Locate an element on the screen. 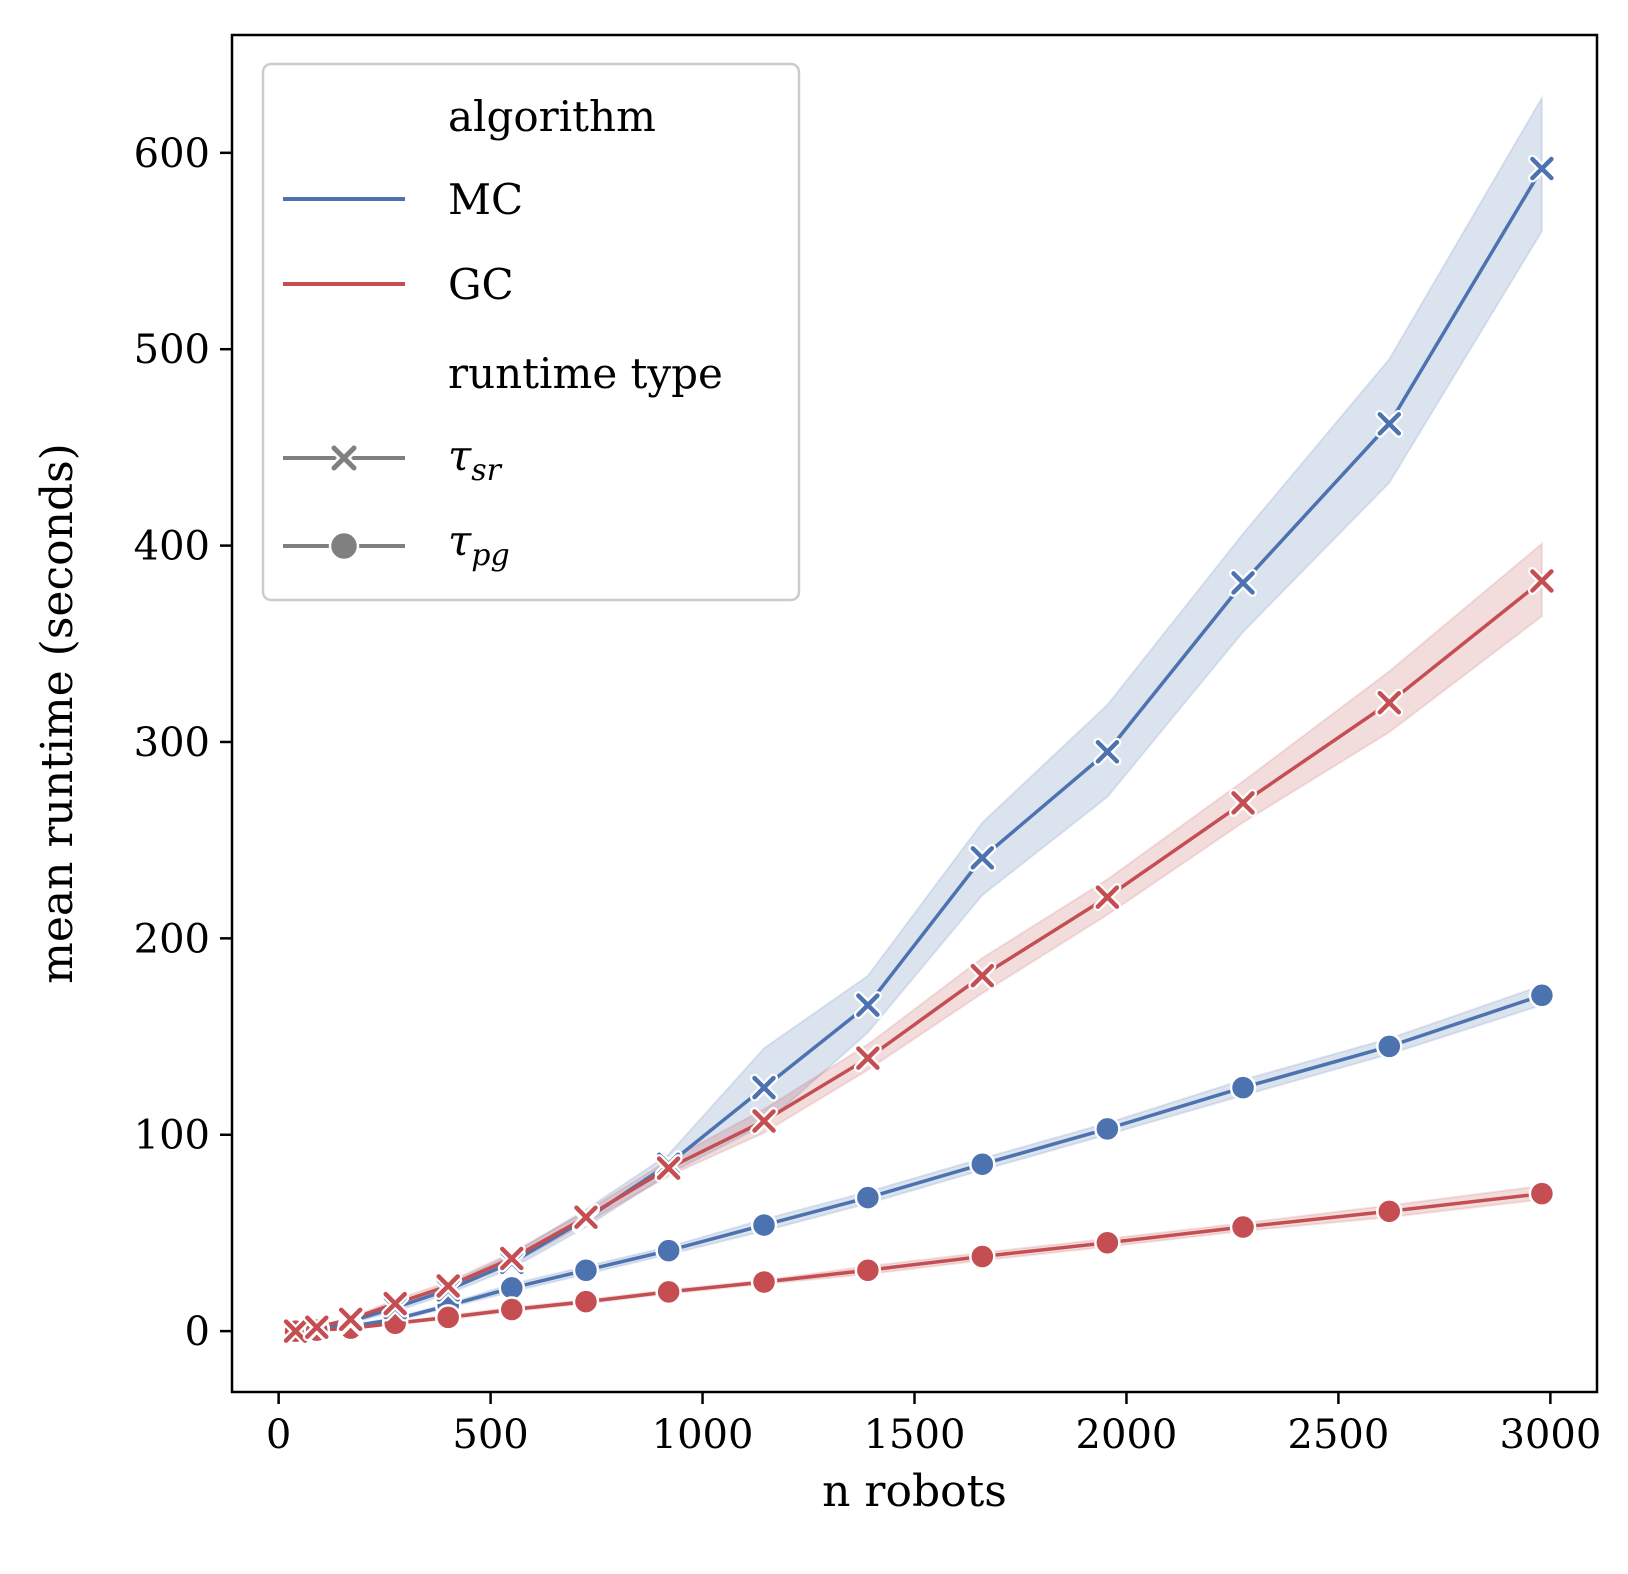 The height and width of the screenshot is (1574, 1628). legend-pg-glyph is located at coordinates (344, 546).